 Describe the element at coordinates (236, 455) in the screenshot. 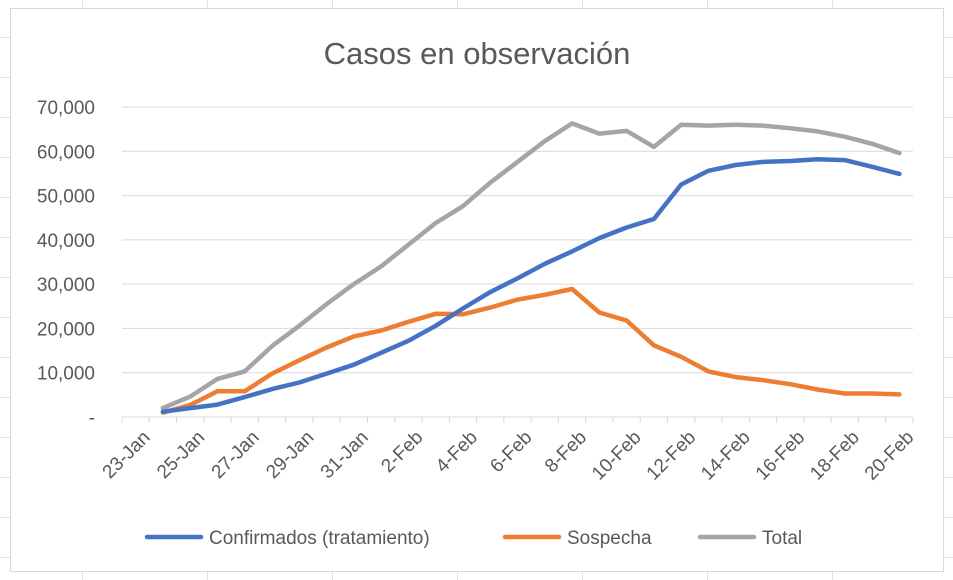

I see `x-tick-label: 27-Jan` at that location.